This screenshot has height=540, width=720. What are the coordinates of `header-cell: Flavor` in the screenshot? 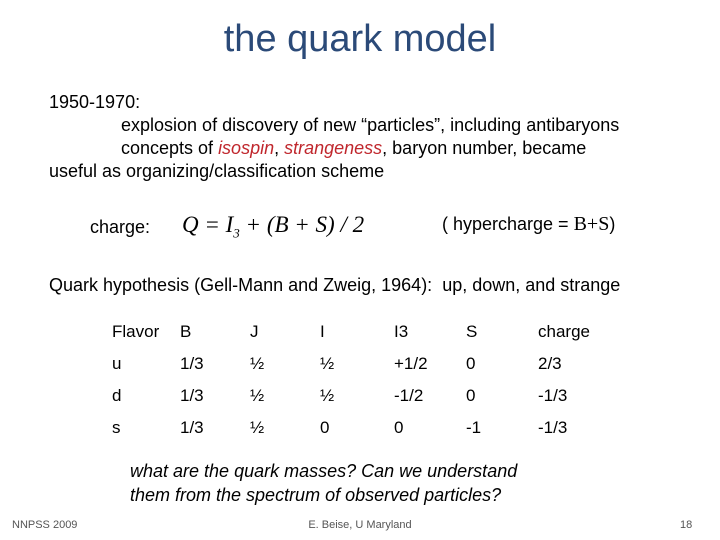 It's located at (136, 331).